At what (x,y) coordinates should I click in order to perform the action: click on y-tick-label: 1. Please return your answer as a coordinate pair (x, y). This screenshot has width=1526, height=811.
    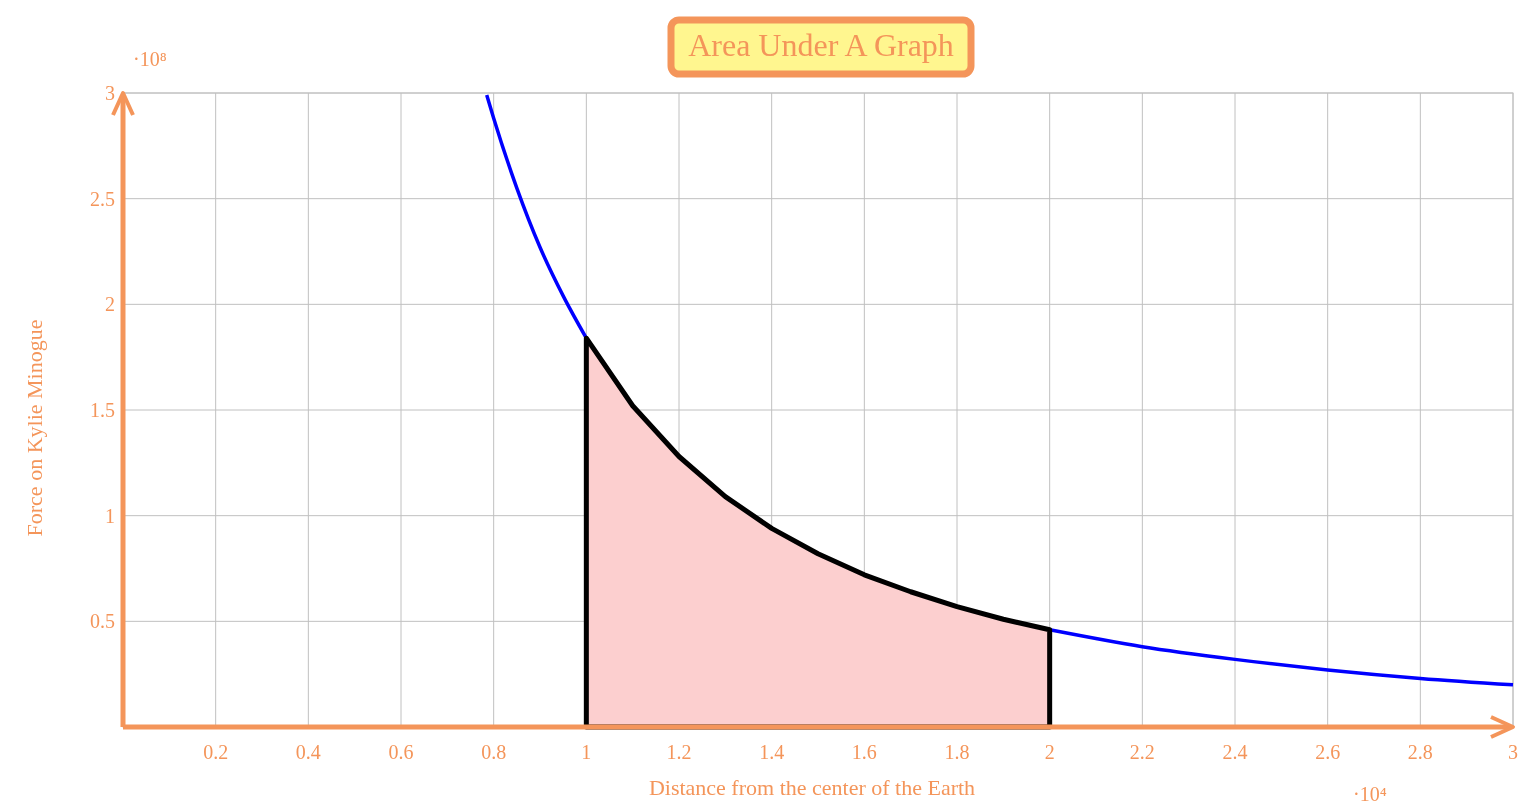
    Looking at the image, I should click on (110, 515).